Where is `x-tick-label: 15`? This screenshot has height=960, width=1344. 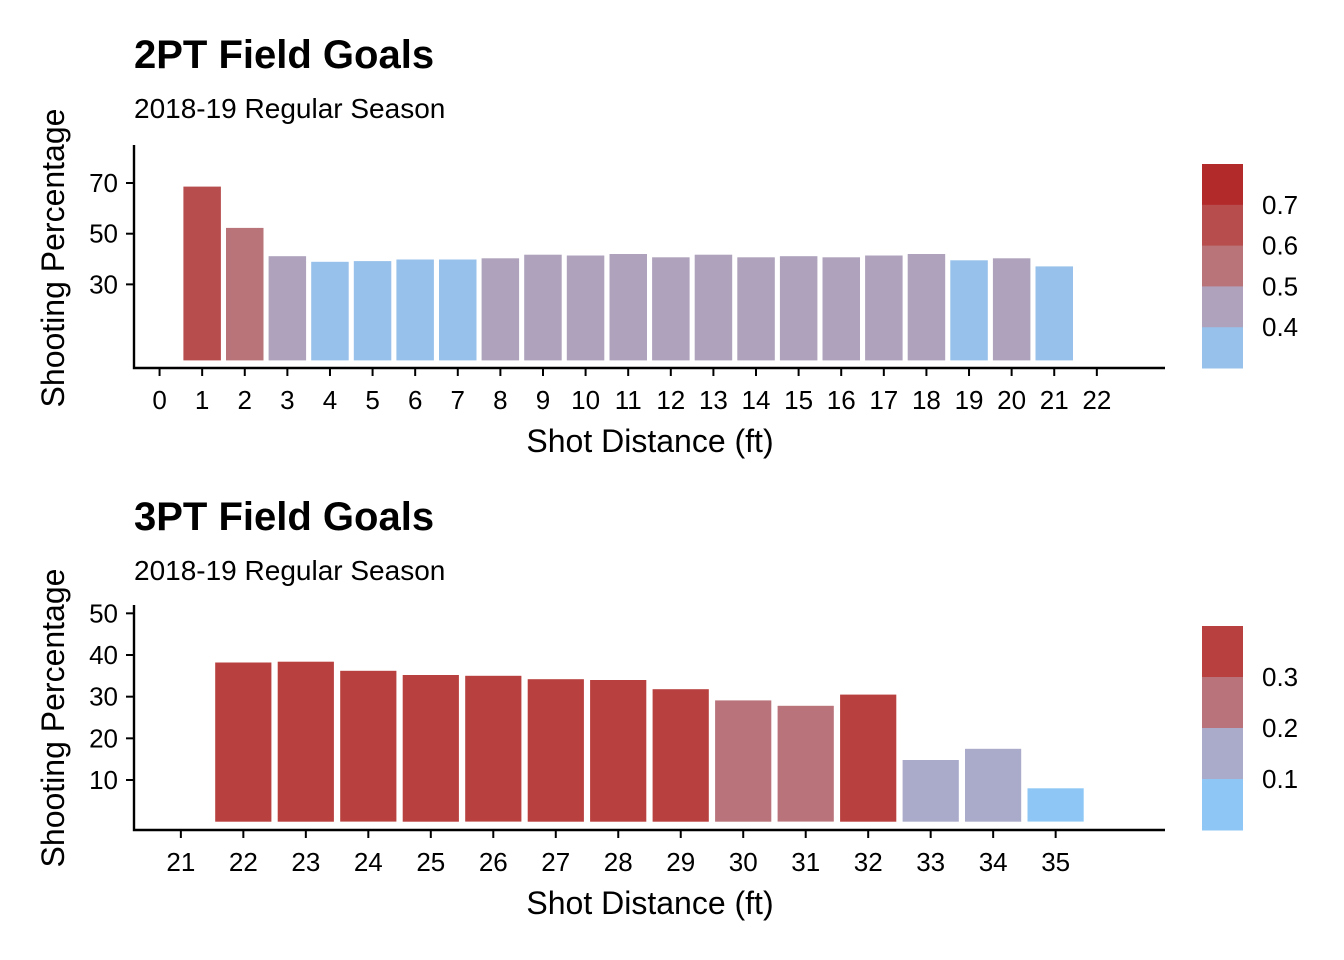
x-tick-label: 15 is located at coordinates (798, 400).